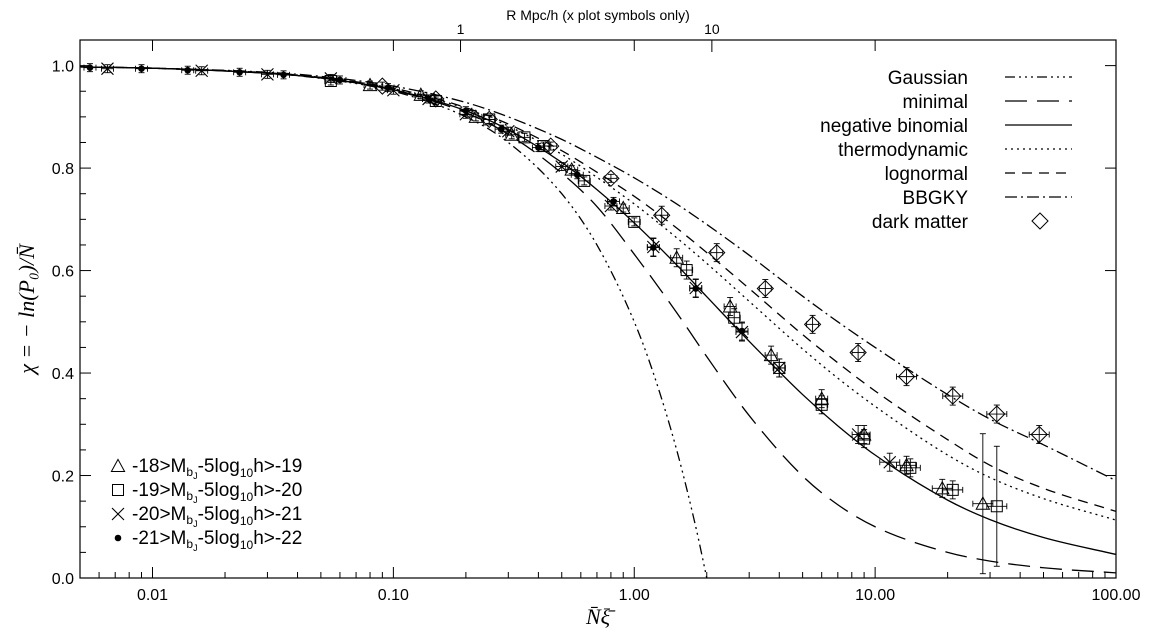 This screenshot has width=1152, height=633. I want to click on legend-point-label: -18>MbJ-5log10h>-19, so click(217, 468).